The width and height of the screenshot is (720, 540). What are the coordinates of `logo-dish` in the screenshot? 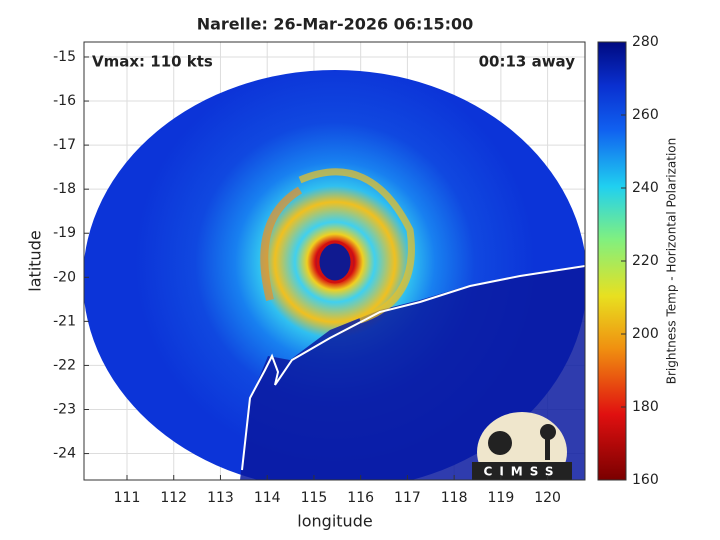 It's located at (500, 443).